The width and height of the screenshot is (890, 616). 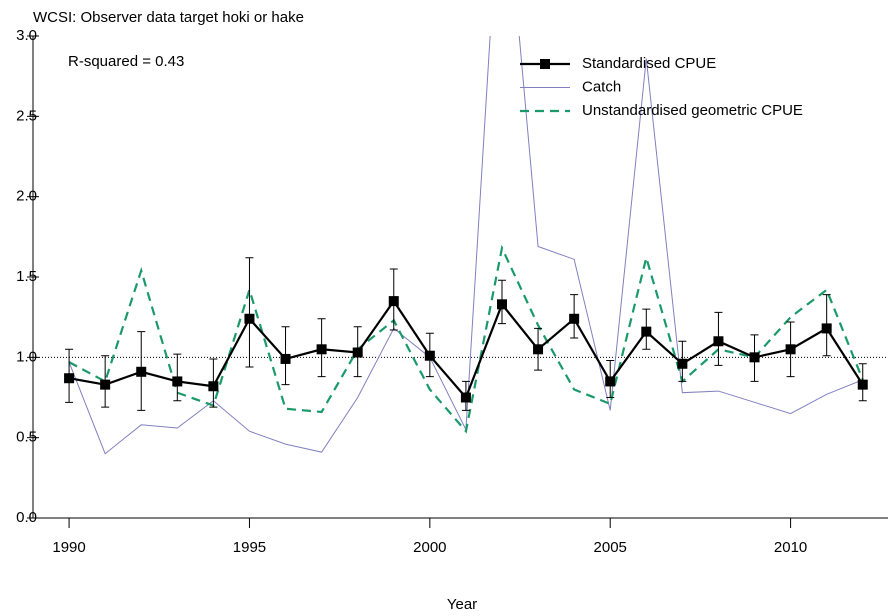 What do you see at coordinates (26, 35) in the screenshot?
I see `y-tick-label: 3.0` at bounding box center [26, 35].